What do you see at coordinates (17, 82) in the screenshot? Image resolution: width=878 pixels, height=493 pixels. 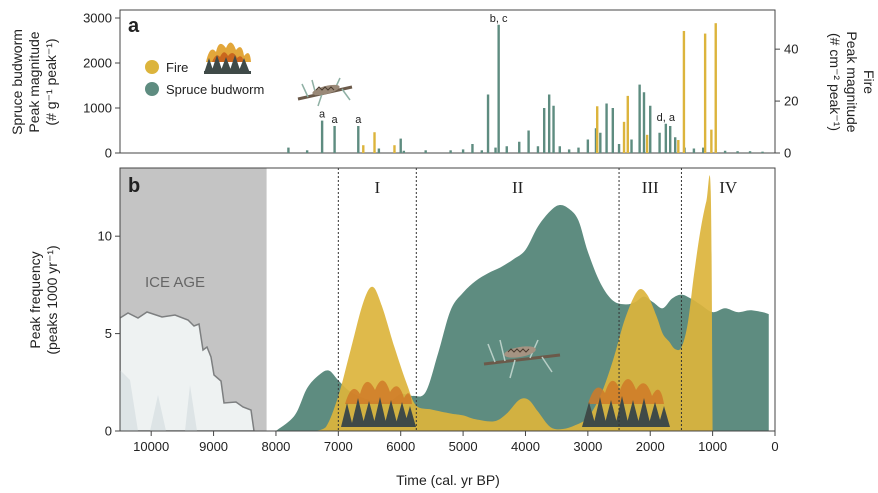 I see `left-axis-label-line1: Spruce budworm` at bounding box center [17, 82].